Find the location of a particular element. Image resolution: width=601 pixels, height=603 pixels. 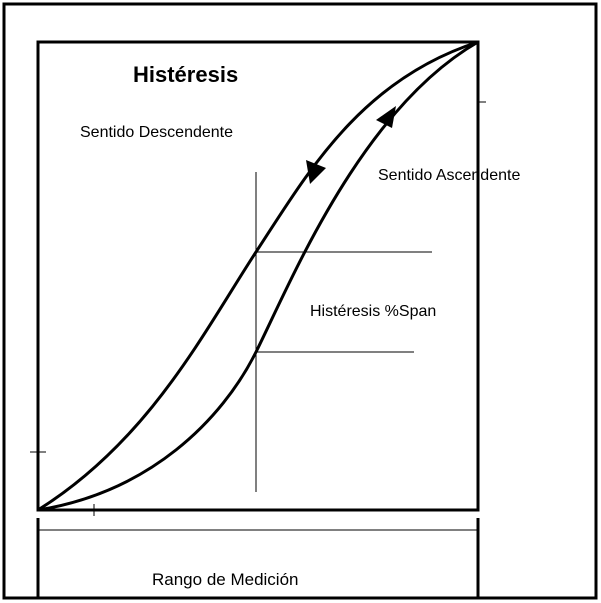

label-ascending: Sentido Ascendente is located at coordinates (449, 175).